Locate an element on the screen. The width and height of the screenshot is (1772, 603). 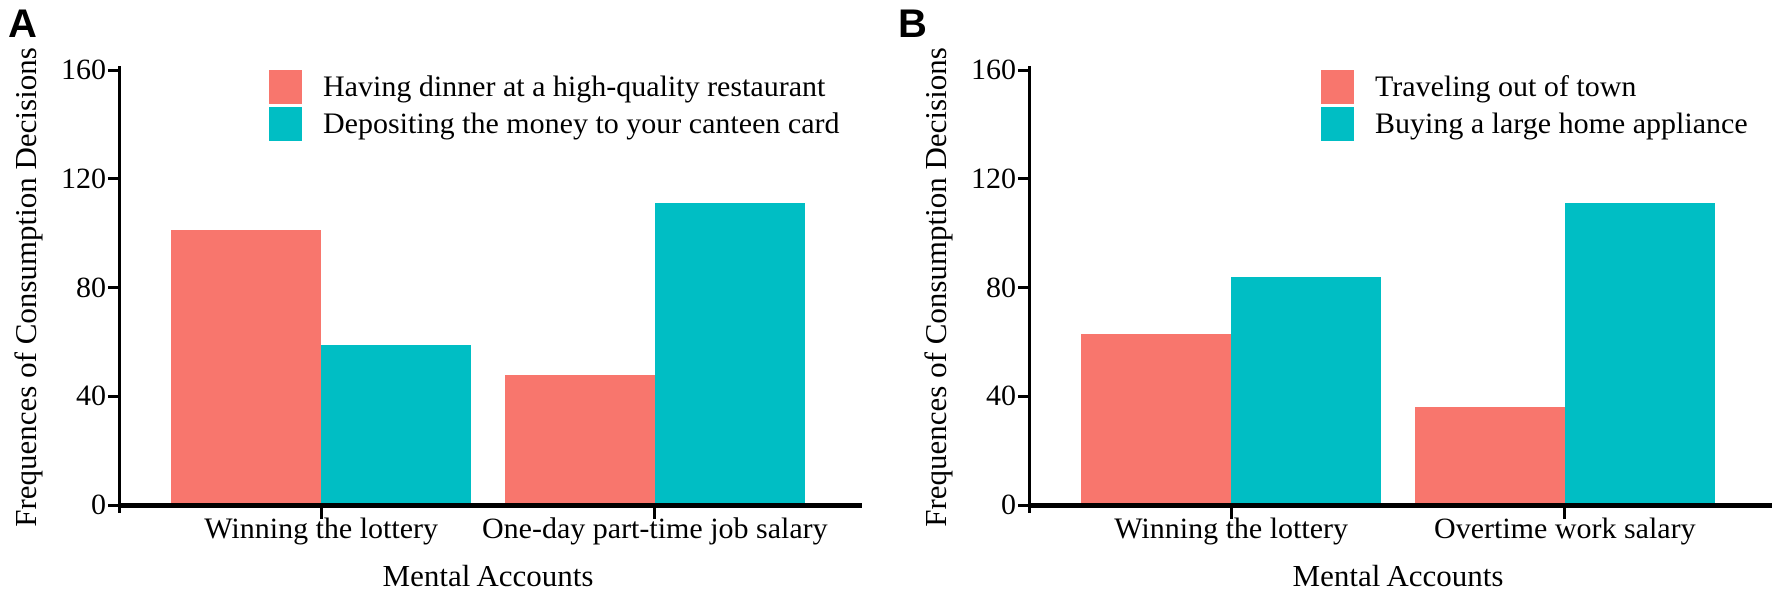
panel-b-letter: B is located at coordinates (912, 24).